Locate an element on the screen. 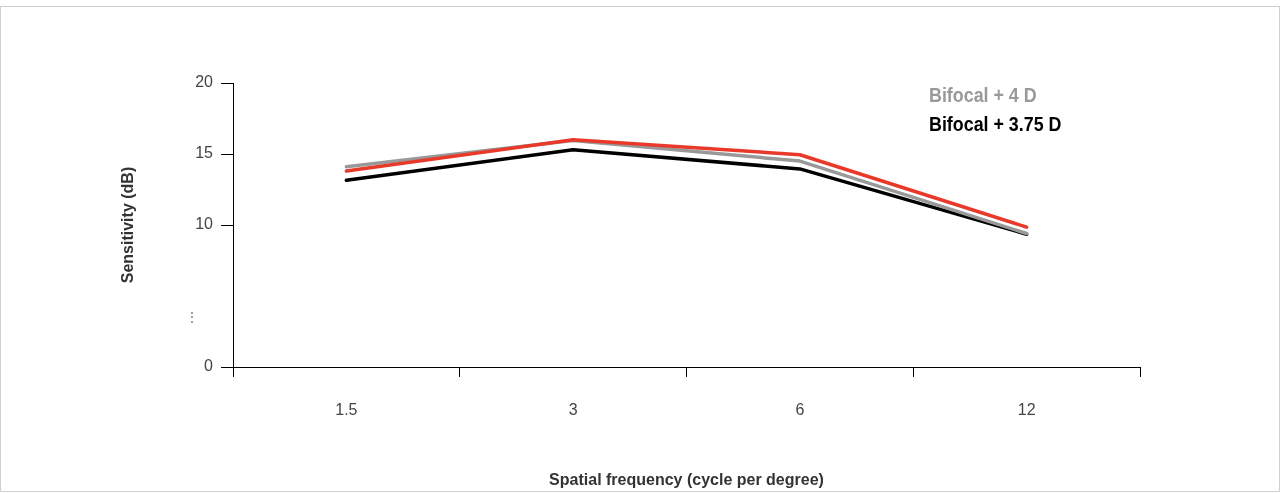 The image size is (1287, 494). y-tick-label: 0 is located at coordinates (209, 366).